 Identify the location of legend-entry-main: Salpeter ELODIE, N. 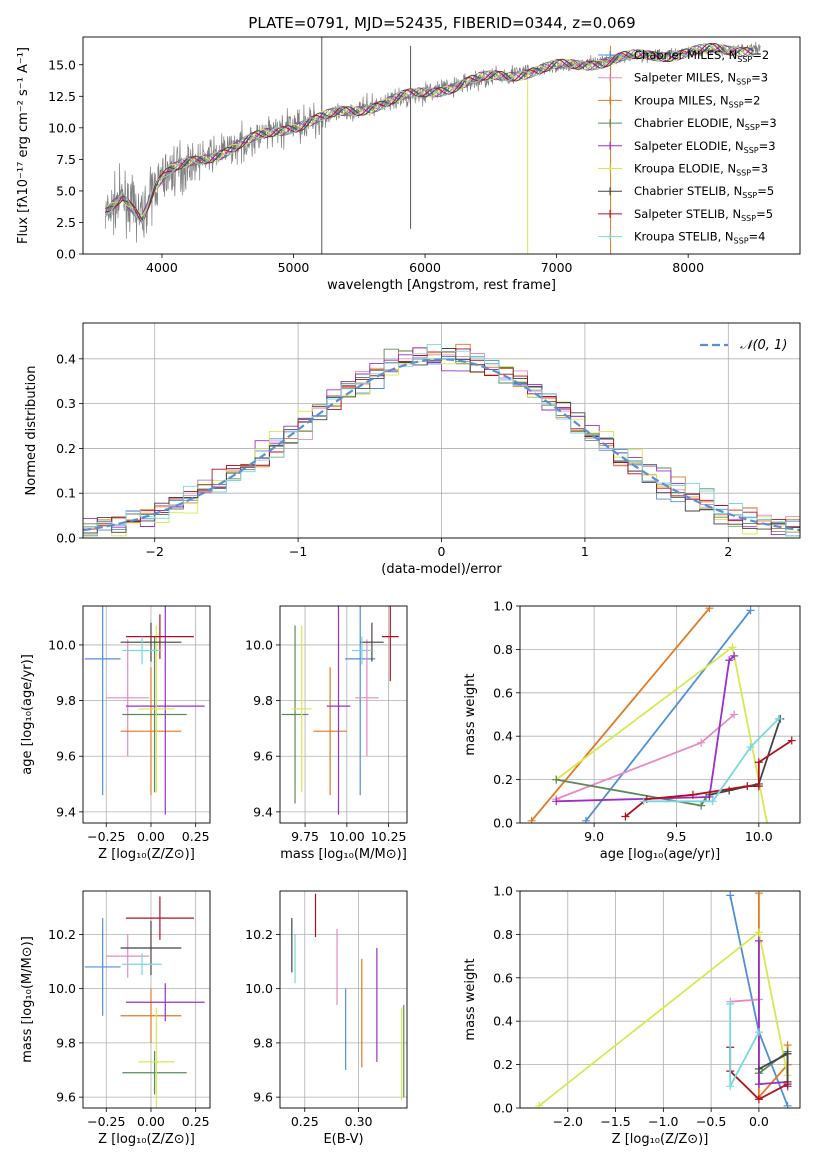
(689, 146).